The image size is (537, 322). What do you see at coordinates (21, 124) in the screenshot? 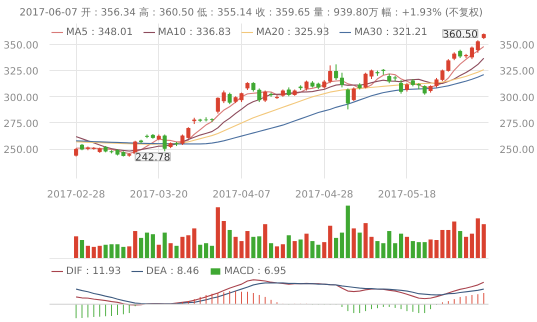
I see `y-tick-label: 275.00` at bounding box center [21, 124].